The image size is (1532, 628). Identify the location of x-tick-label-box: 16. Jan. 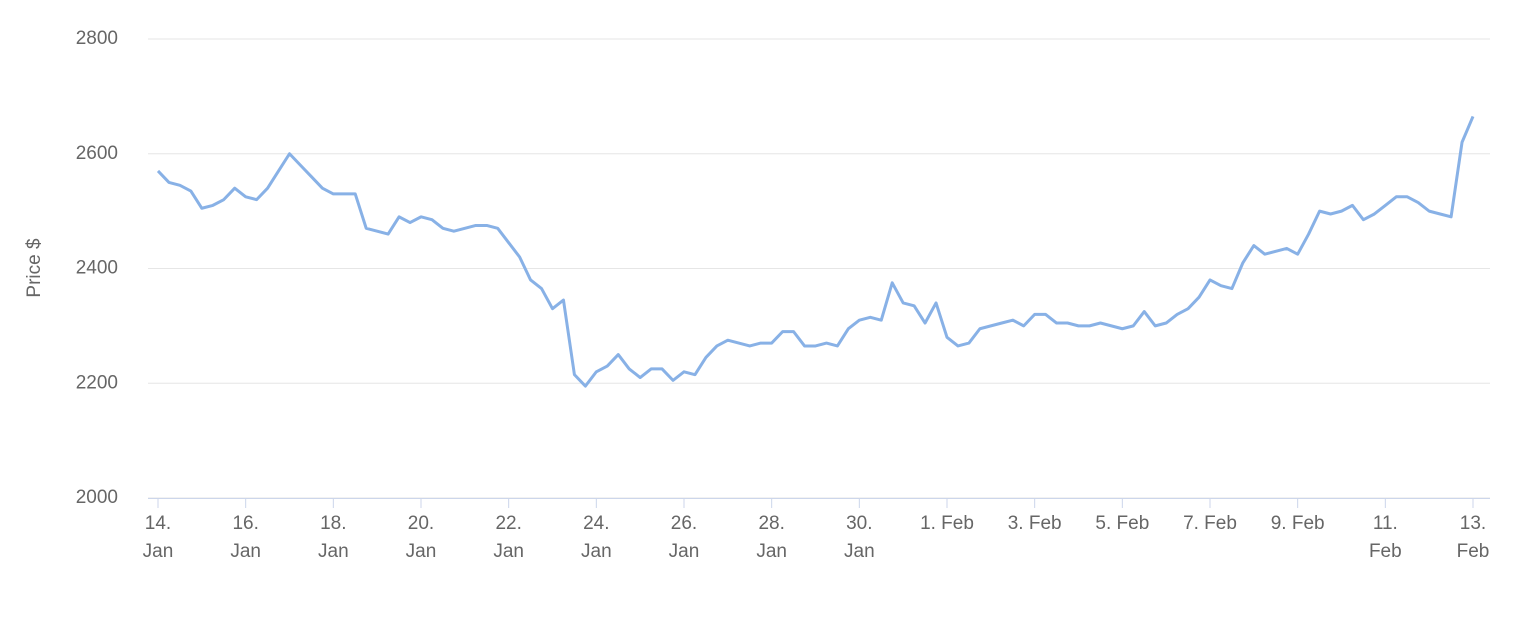
(245, 537).